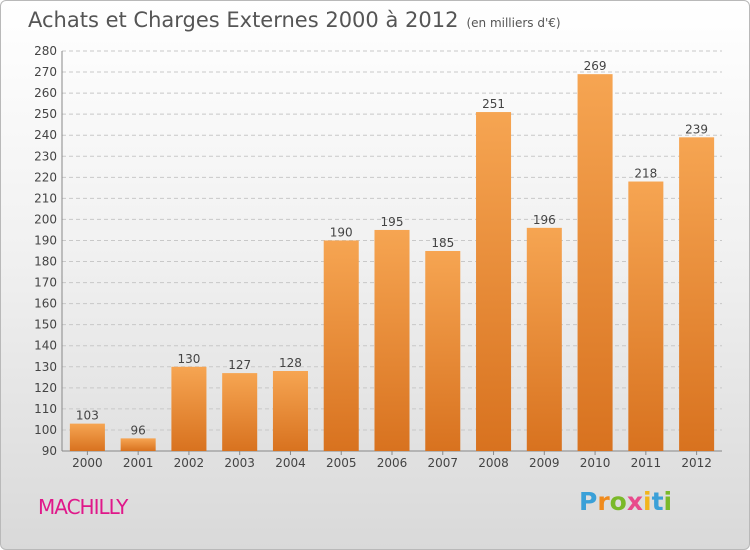 This screenshot has width=750, height=550. I want to click on y-tick-label: 110, so click(45, 409).